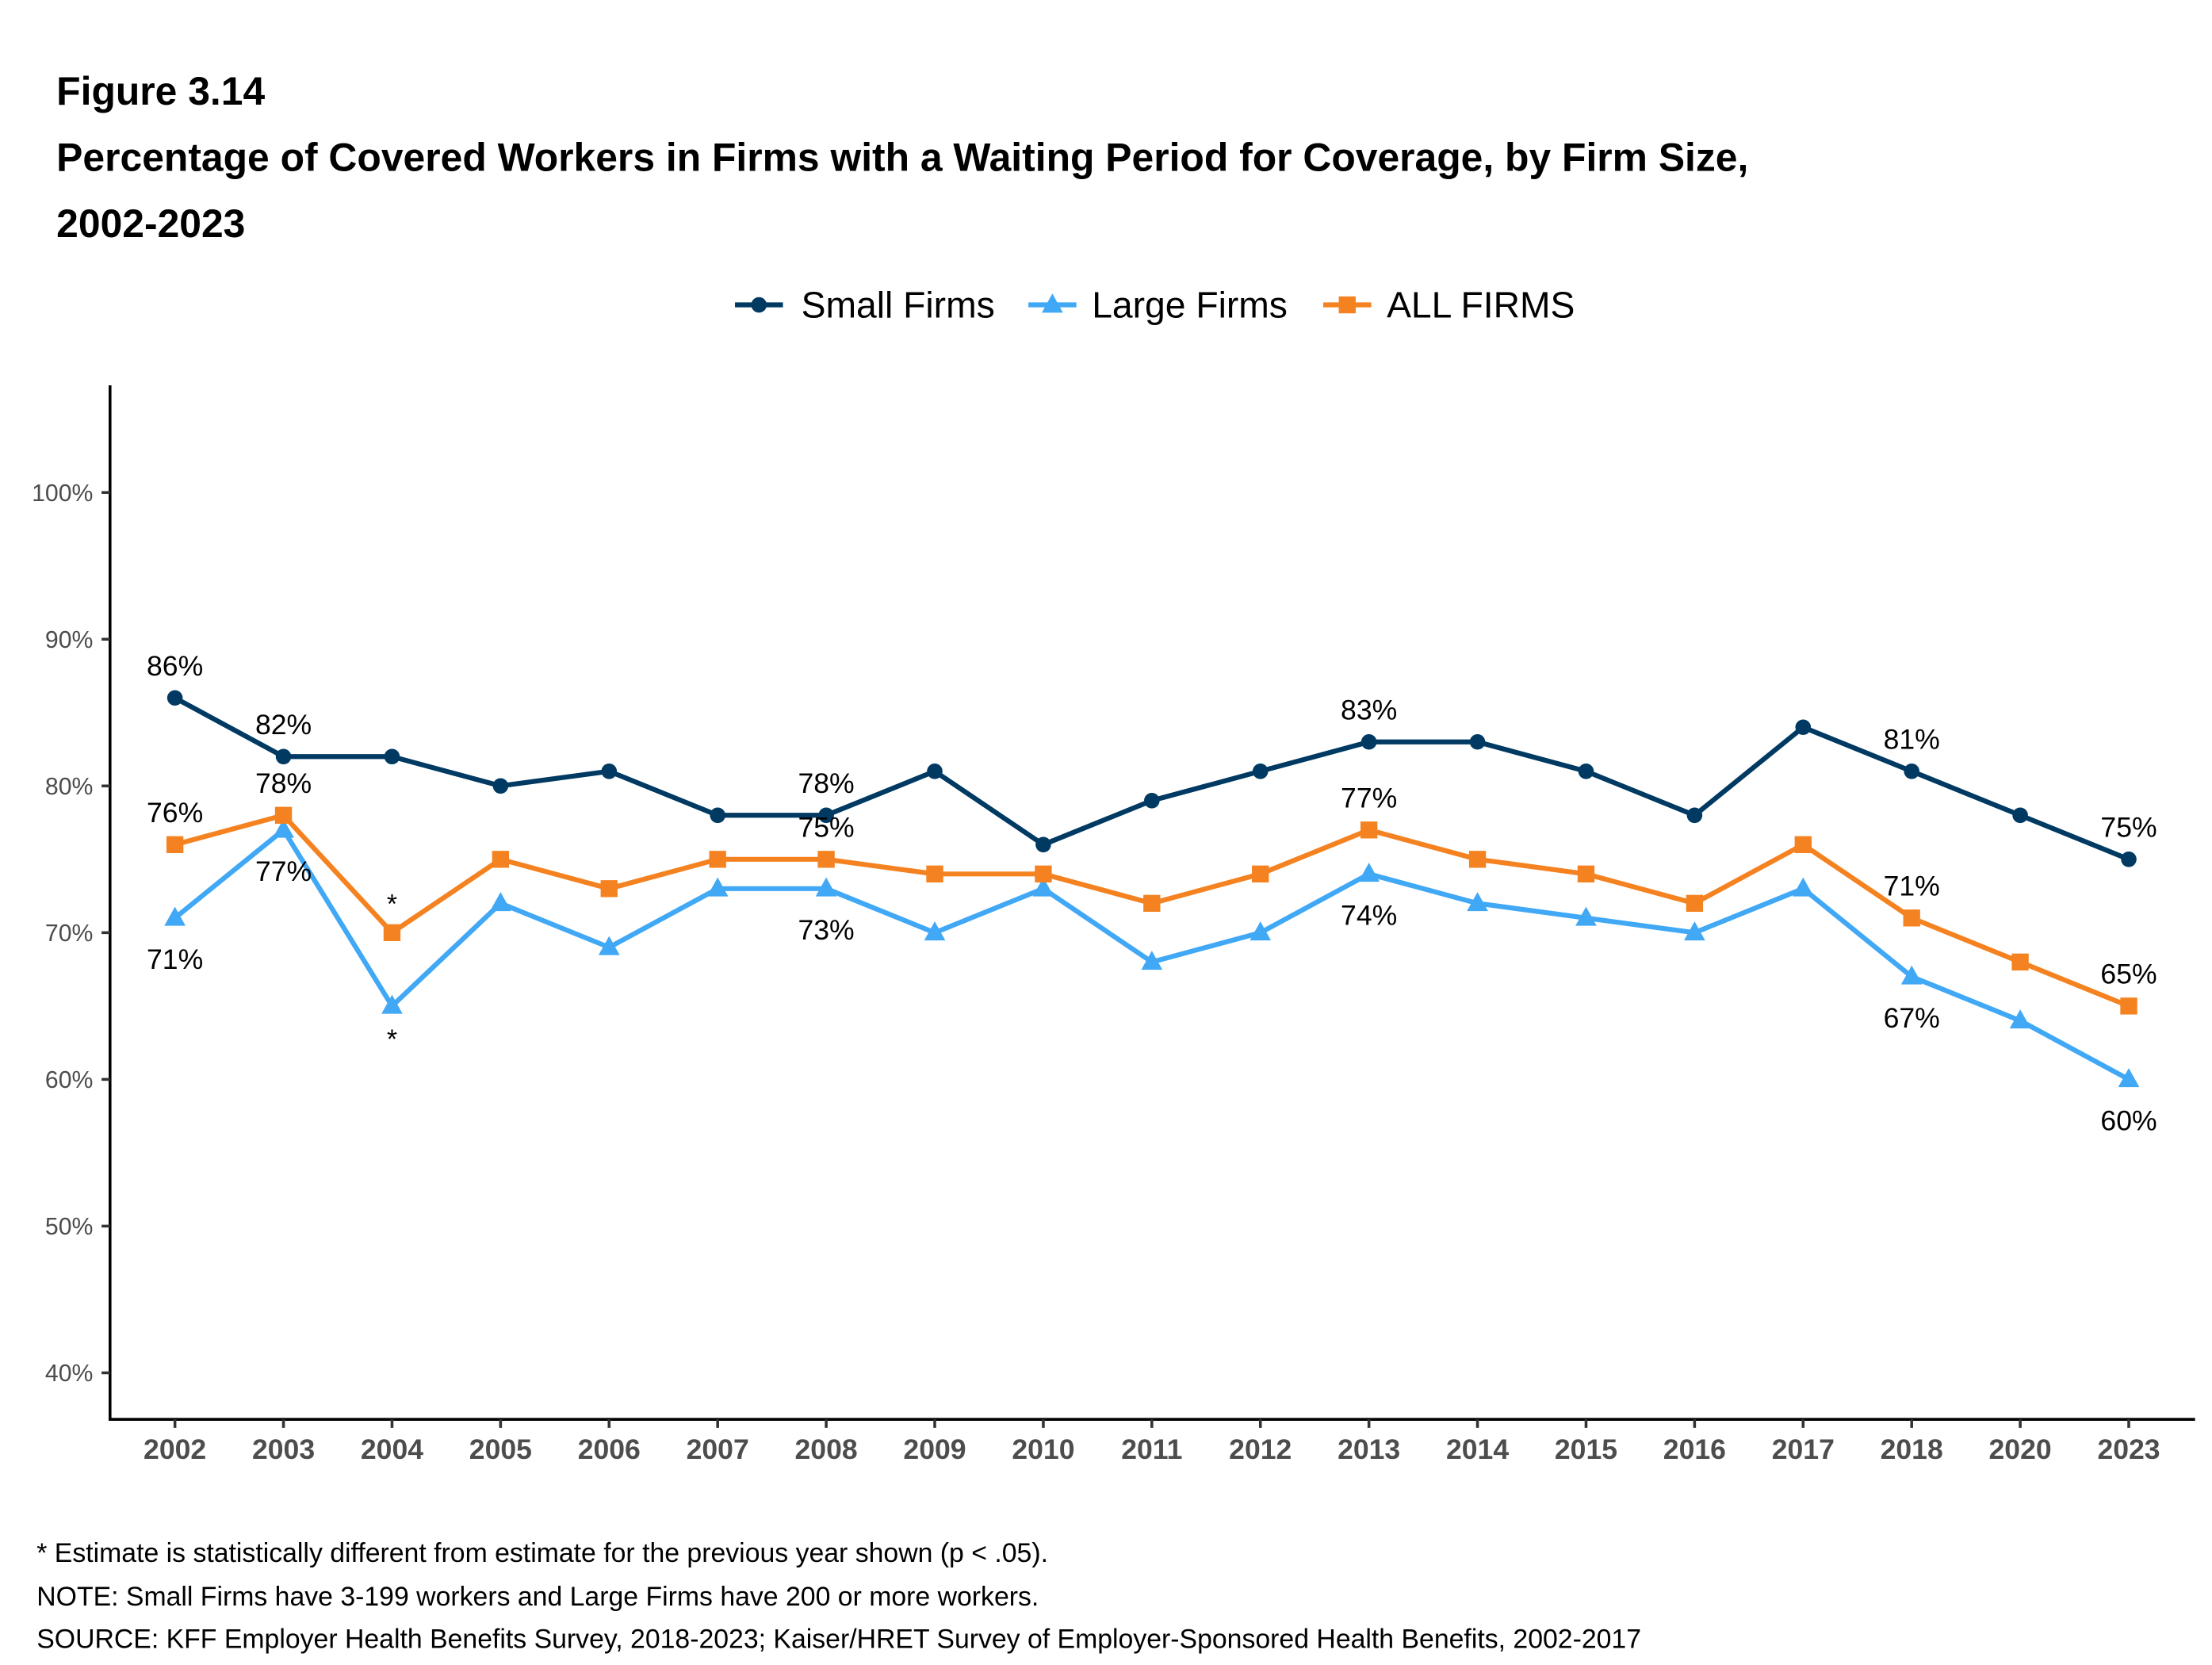 Image resolution: width=2212 pixels, height=1665 pixels. I want to click on data-label-all-firms: 77%, so click(1369, 797).